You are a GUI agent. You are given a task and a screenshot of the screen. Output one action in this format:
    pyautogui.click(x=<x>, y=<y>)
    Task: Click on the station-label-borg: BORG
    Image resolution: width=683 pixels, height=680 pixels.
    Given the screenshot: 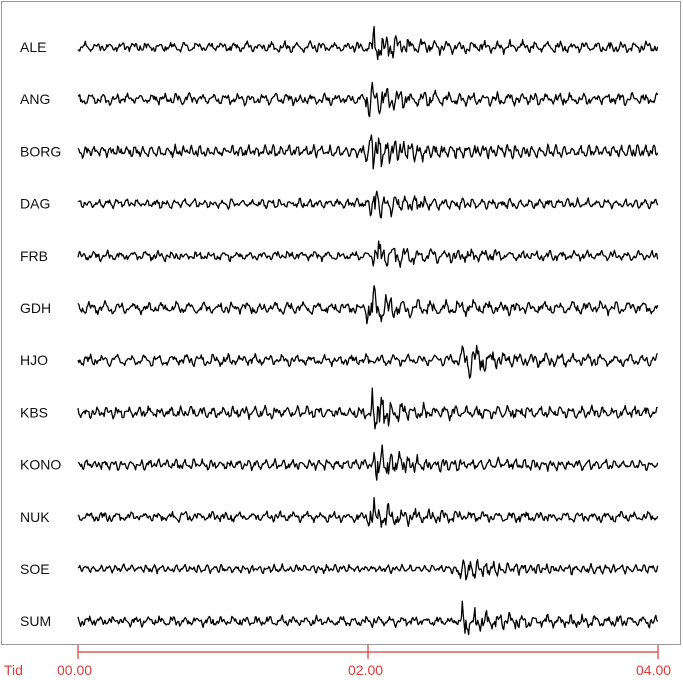 What is the action you would take?
    pyautogui.click(x=40, y=151)
    